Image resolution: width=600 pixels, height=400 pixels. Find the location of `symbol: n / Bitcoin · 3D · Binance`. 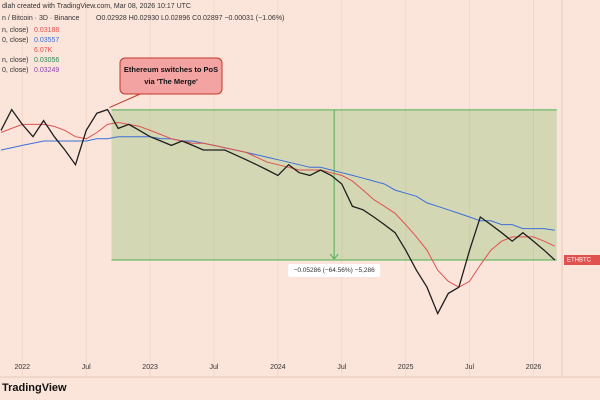

symbol: n / Bitcoin · 3D · Binance is located at coordinates (41, 18).